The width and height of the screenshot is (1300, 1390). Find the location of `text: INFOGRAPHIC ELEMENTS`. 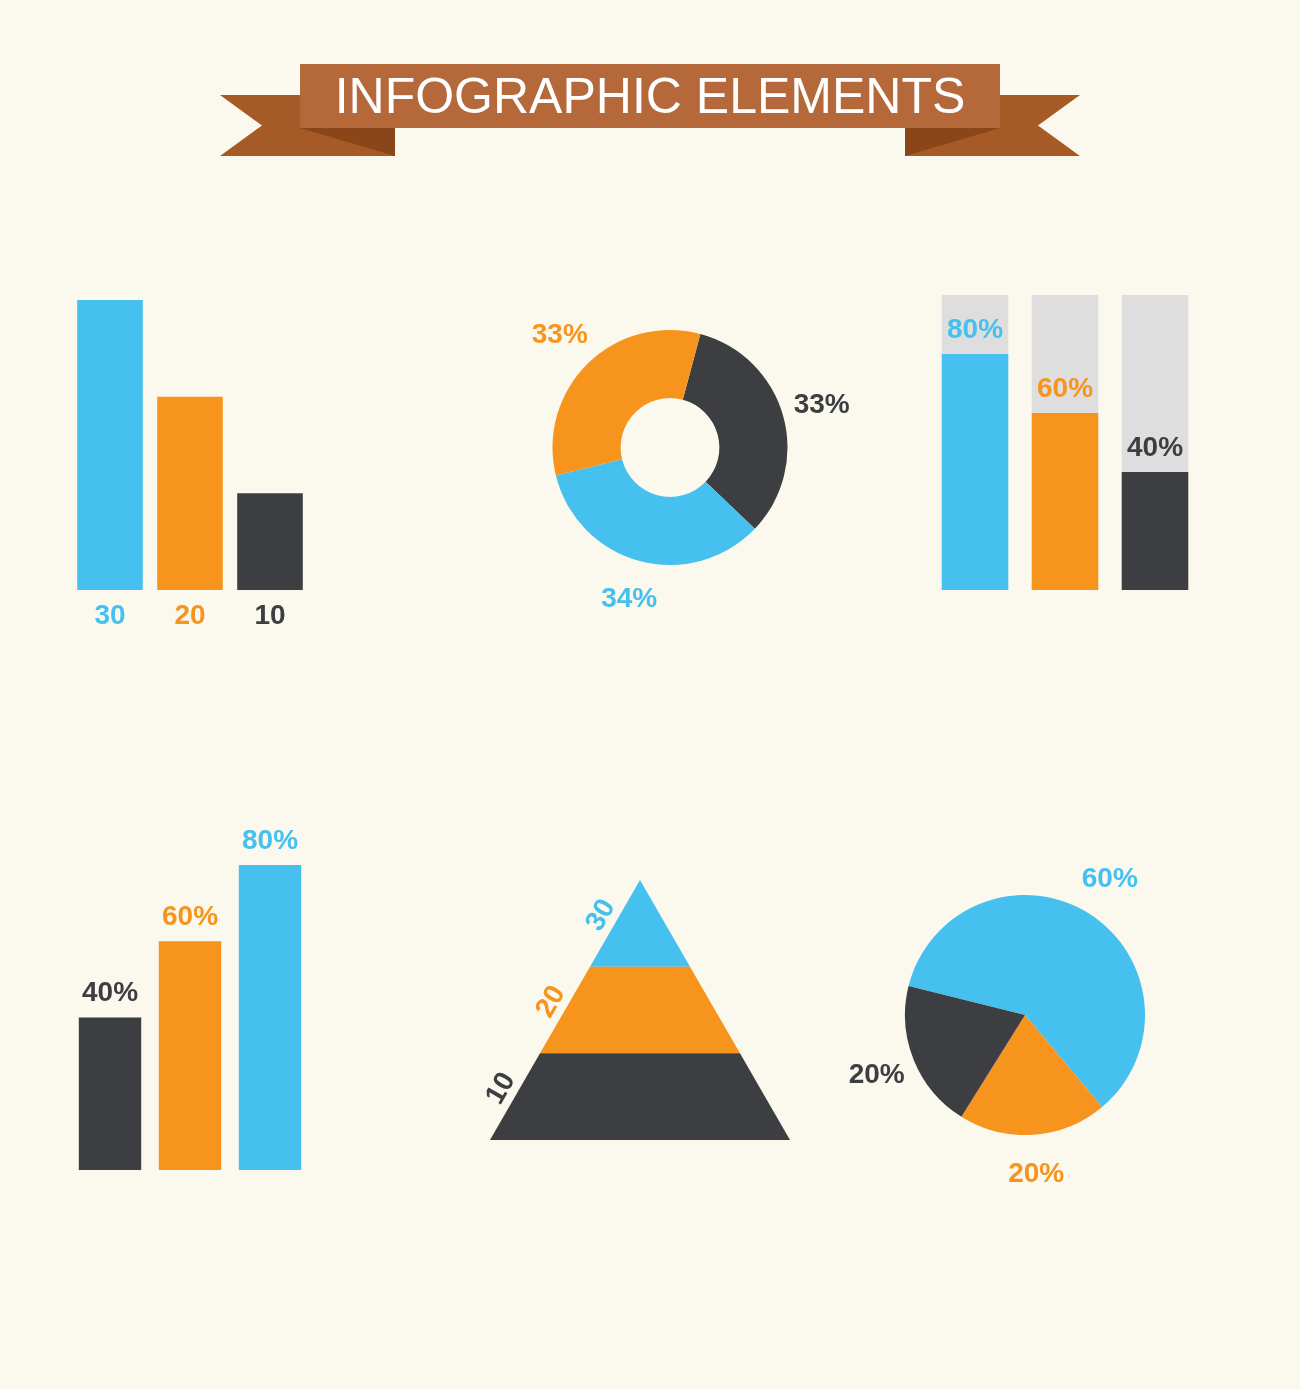

text: INFOGRAPHIC ELEMENTS is located at coordinates (650, 96).